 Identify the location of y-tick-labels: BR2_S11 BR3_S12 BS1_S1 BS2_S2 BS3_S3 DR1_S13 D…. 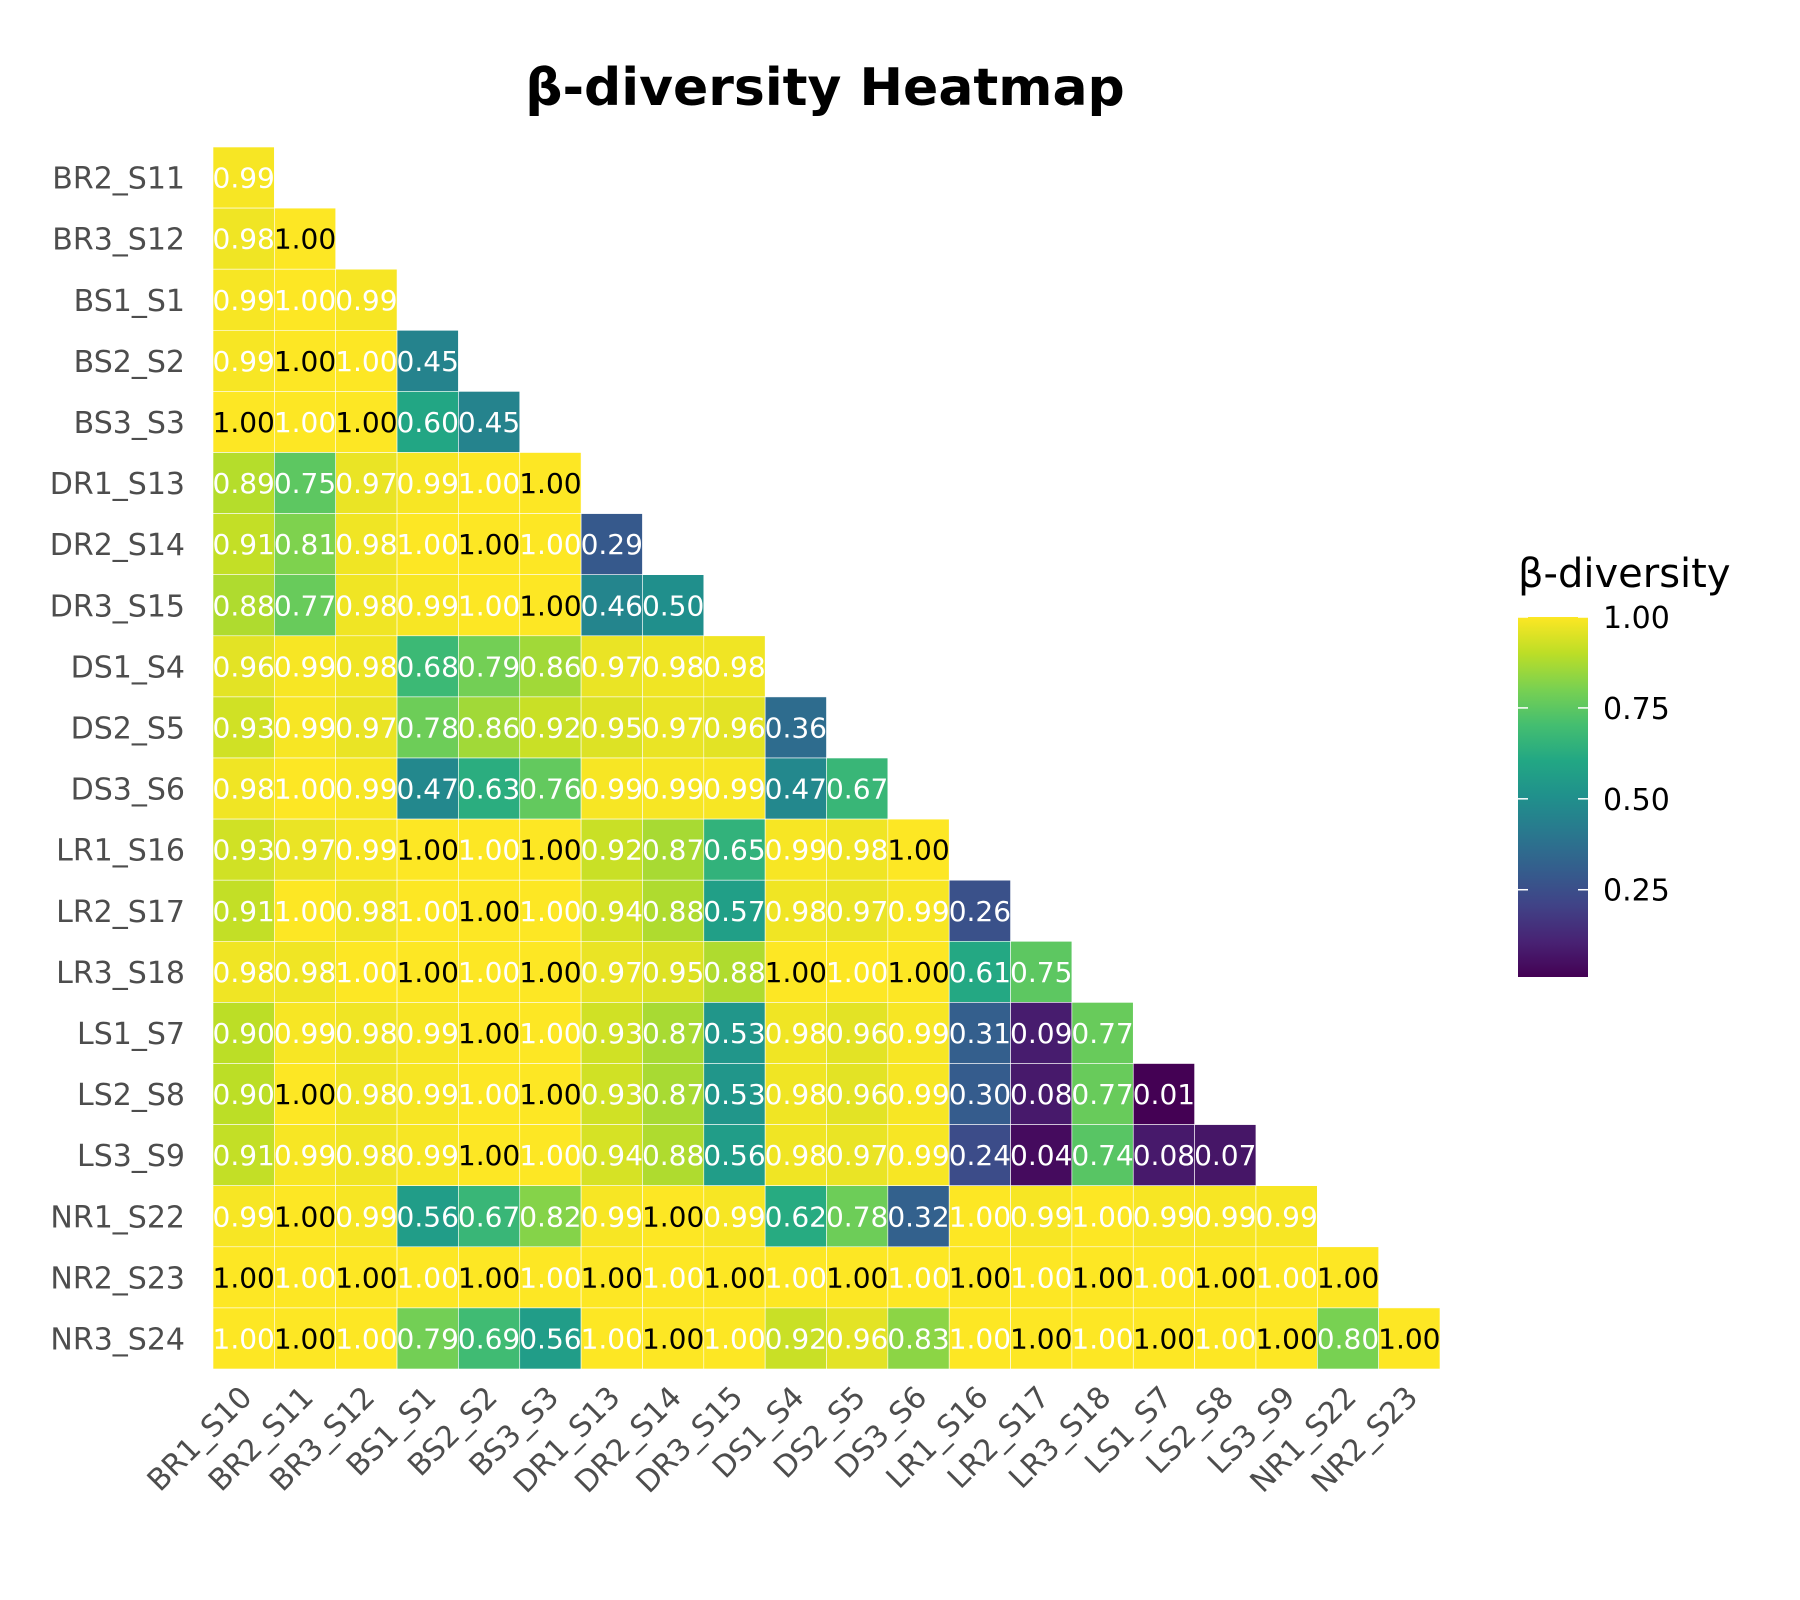
(117, 760).